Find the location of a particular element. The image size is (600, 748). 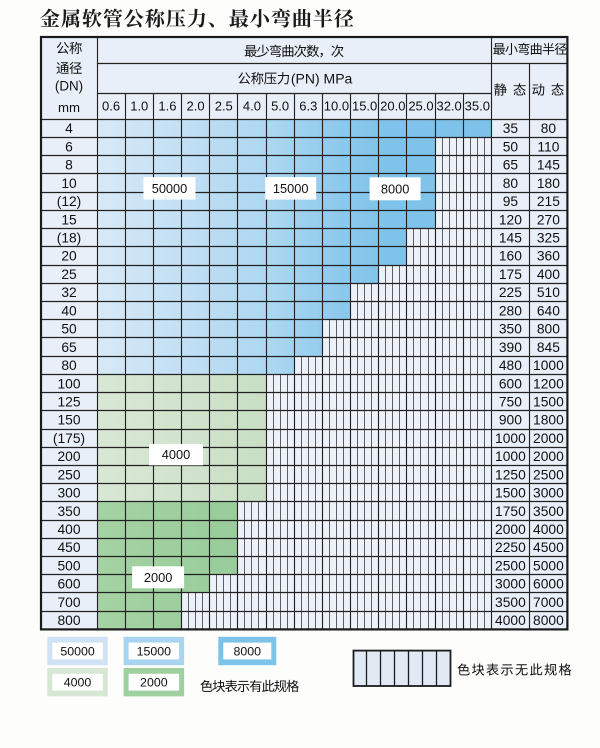

svg-text: 225 is located at coordinates (510, 292).